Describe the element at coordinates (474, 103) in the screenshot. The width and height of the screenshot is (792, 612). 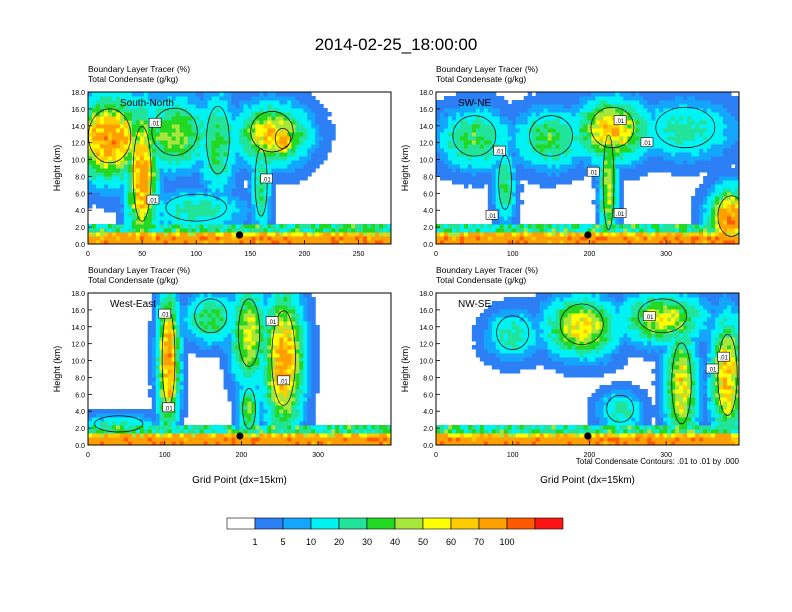
I see `panel-label: SW-NE` at that location.